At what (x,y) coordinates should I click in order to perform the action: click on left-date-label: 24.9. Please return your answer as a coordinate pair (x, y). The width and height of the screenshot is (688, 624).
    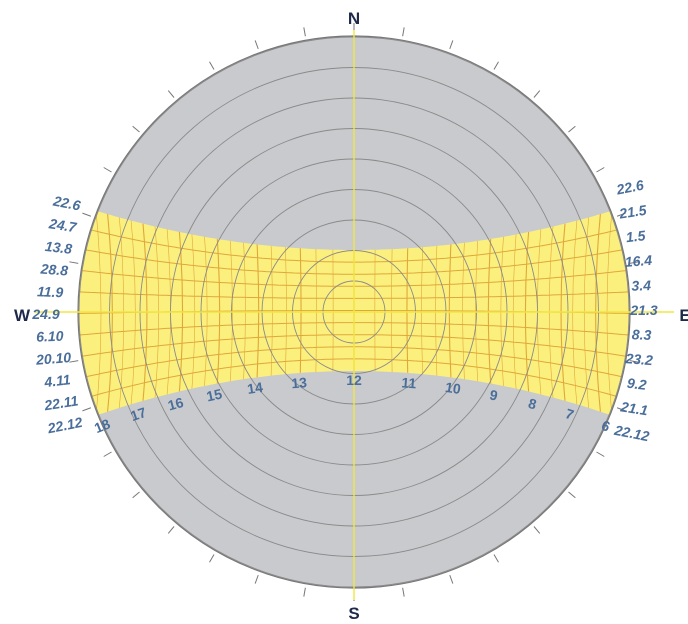
    Looking at the image, I should click on (45, 314).